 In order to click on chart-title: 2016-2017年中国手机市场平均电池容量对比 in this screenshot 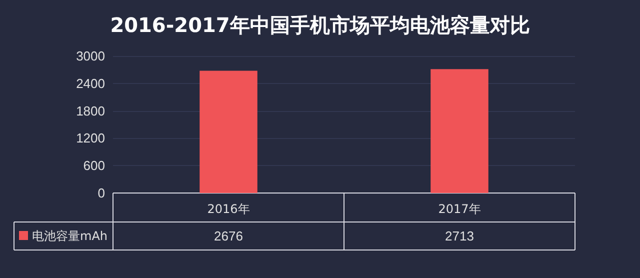, I will do `click(320, 25)`.